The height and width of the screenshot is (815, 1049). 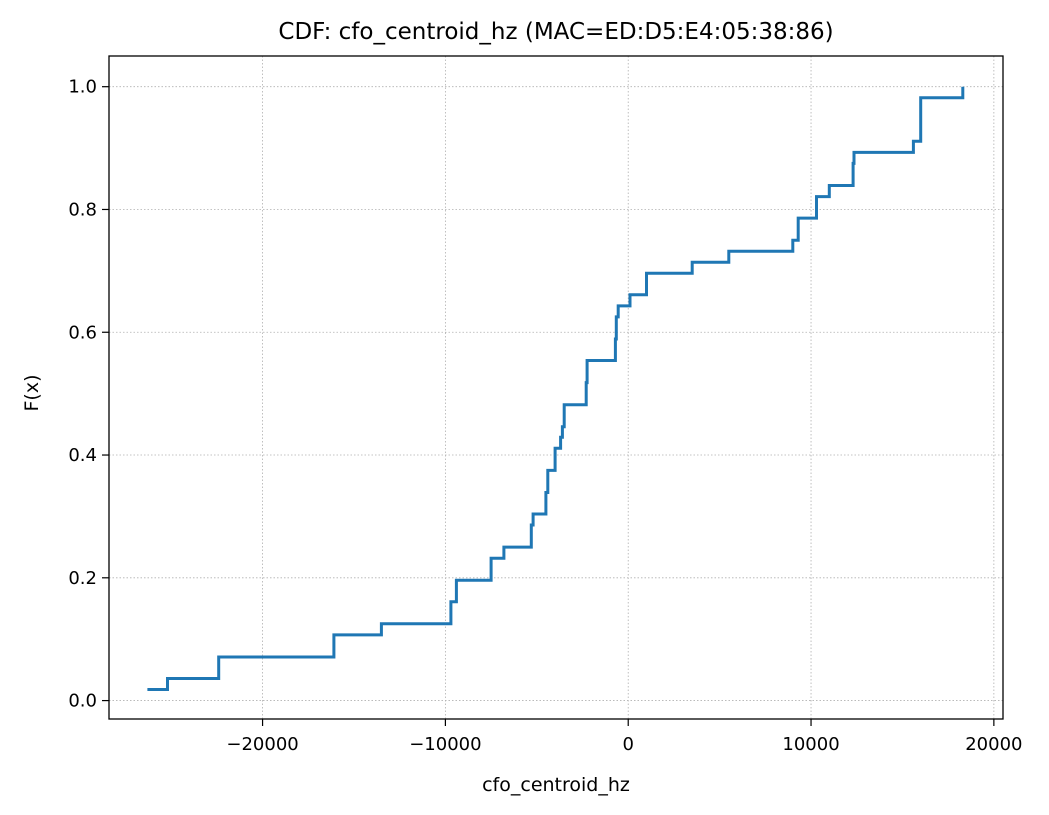 What do you see at coordinates (82, 87) in the screenshot?
I see `y-tick-label: 1.0` at bounding box center [82, 87].